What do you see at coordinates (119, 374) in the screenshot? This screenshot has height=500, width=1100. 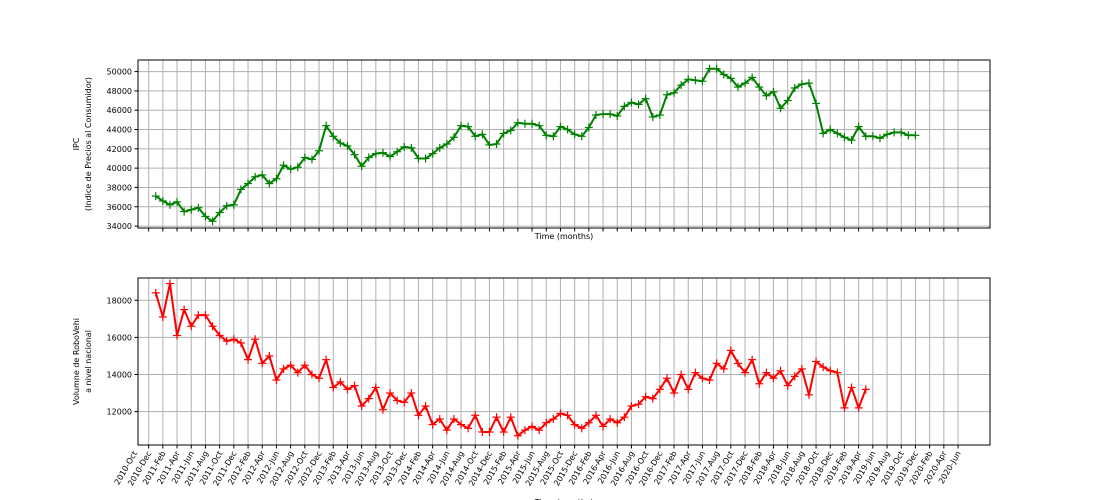 I see `y-tick-label: 14000` at bounding box center [119, 374].